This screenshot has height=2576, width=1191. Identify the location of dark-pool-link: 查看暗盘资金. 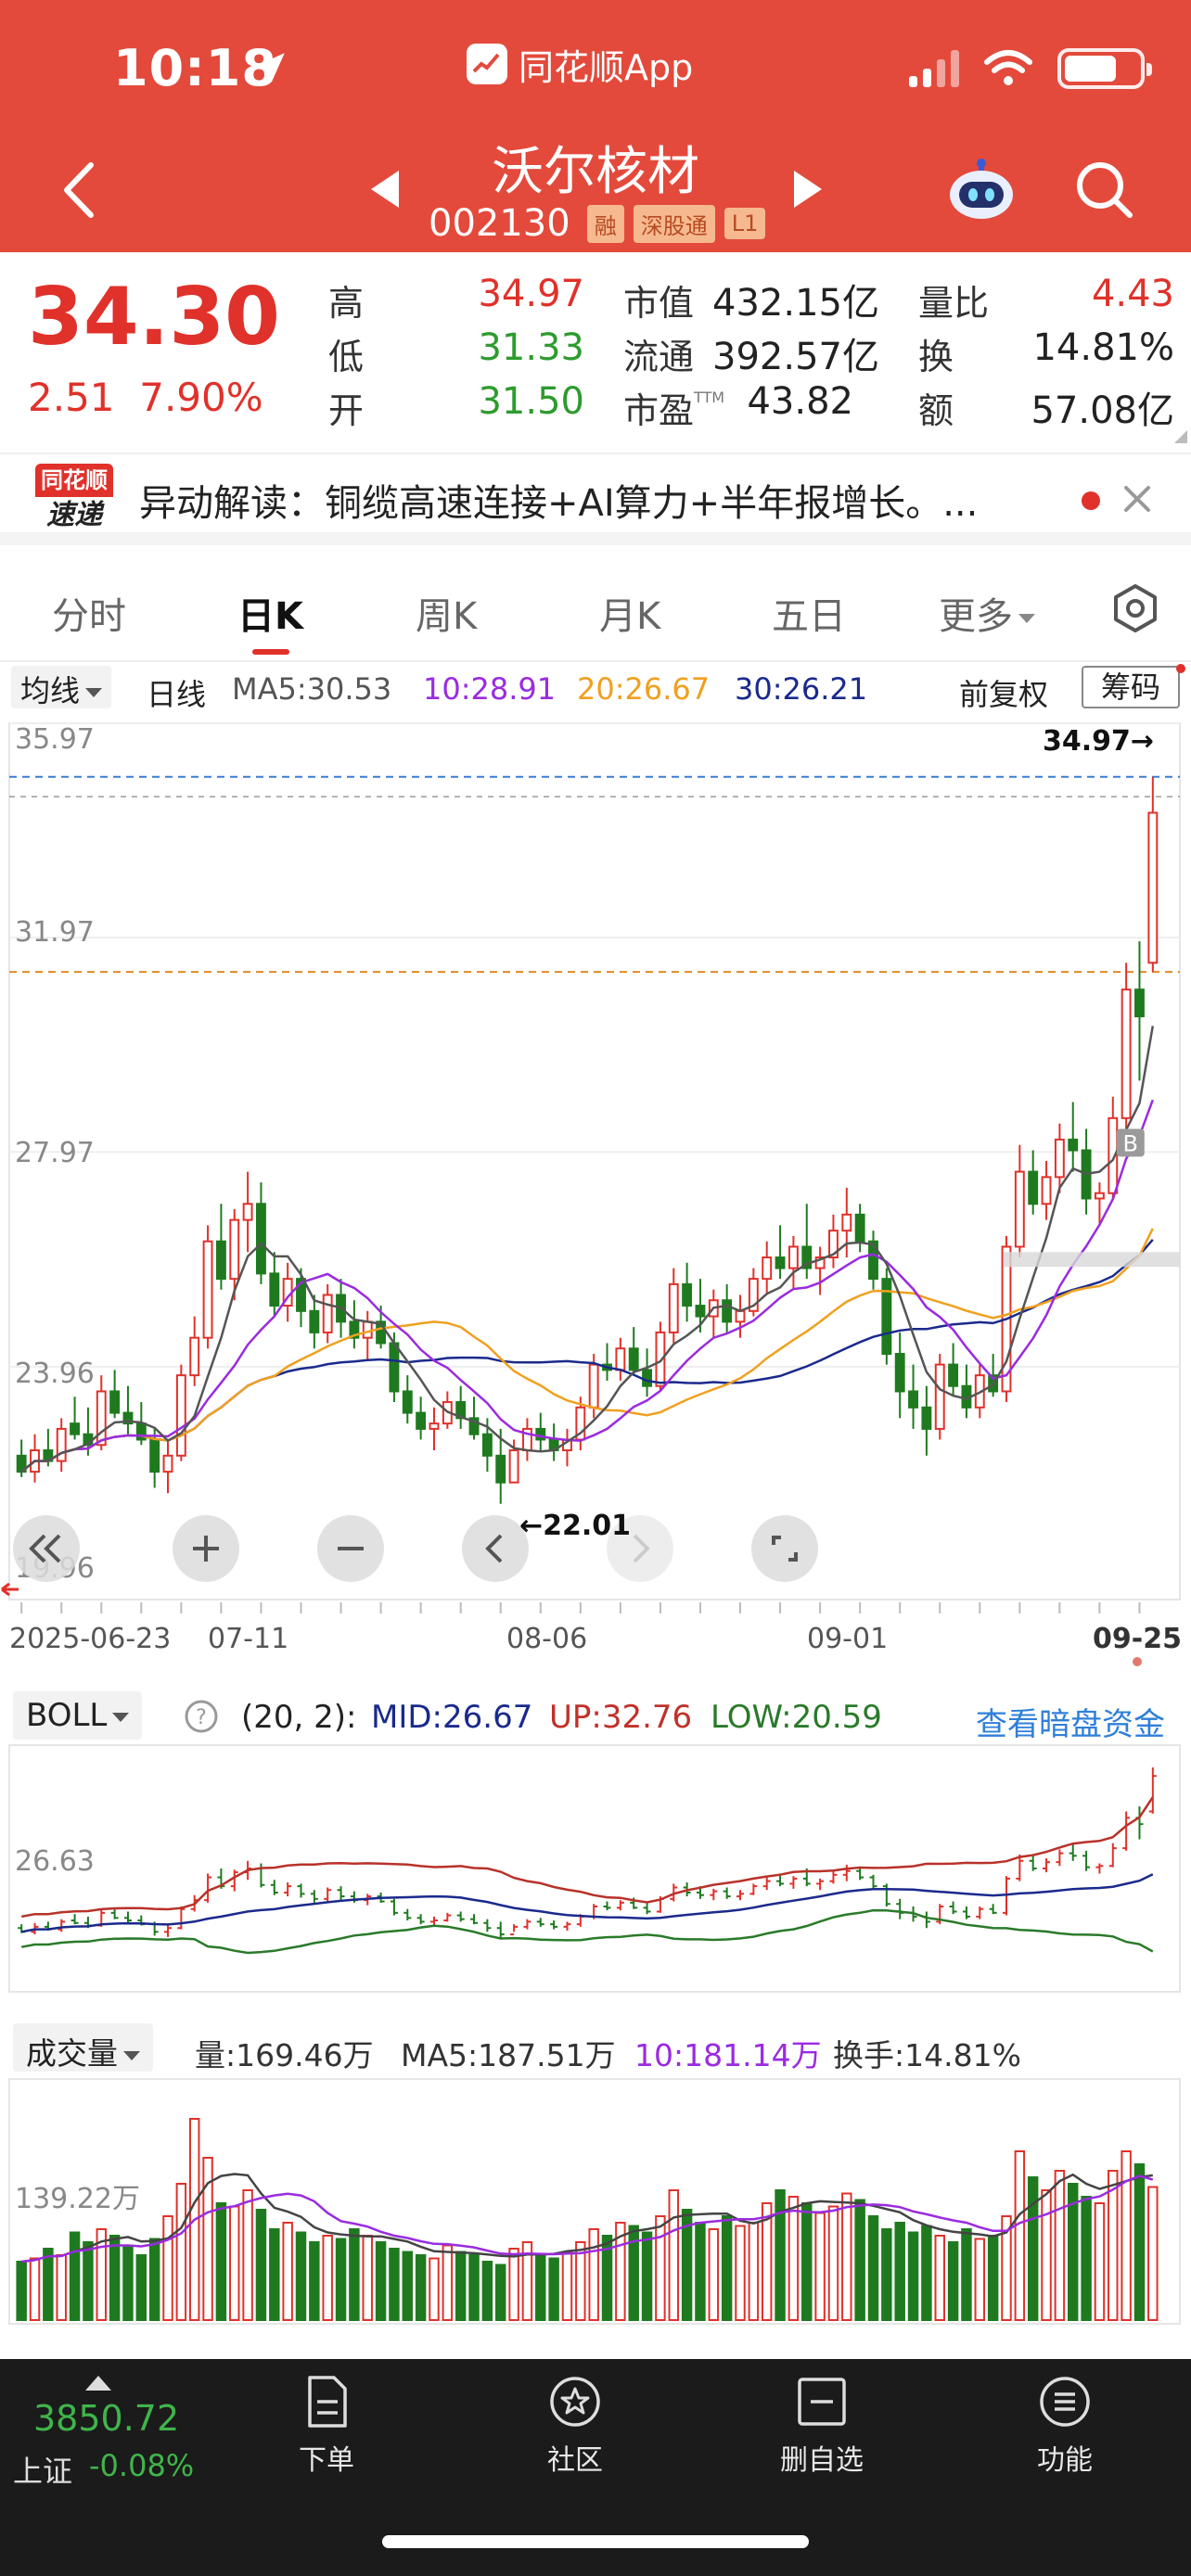
(1070, 1725).